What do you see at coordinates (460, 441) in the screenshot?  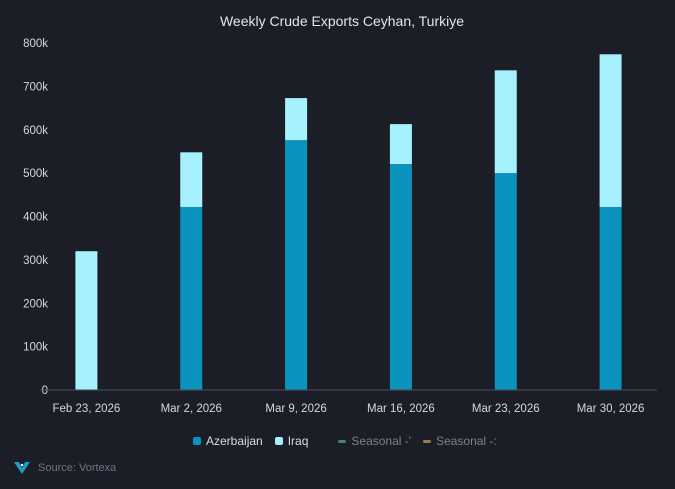 I see `legend-item-seasonal-2: Seasonal -:` at bounding box center [460, 441].